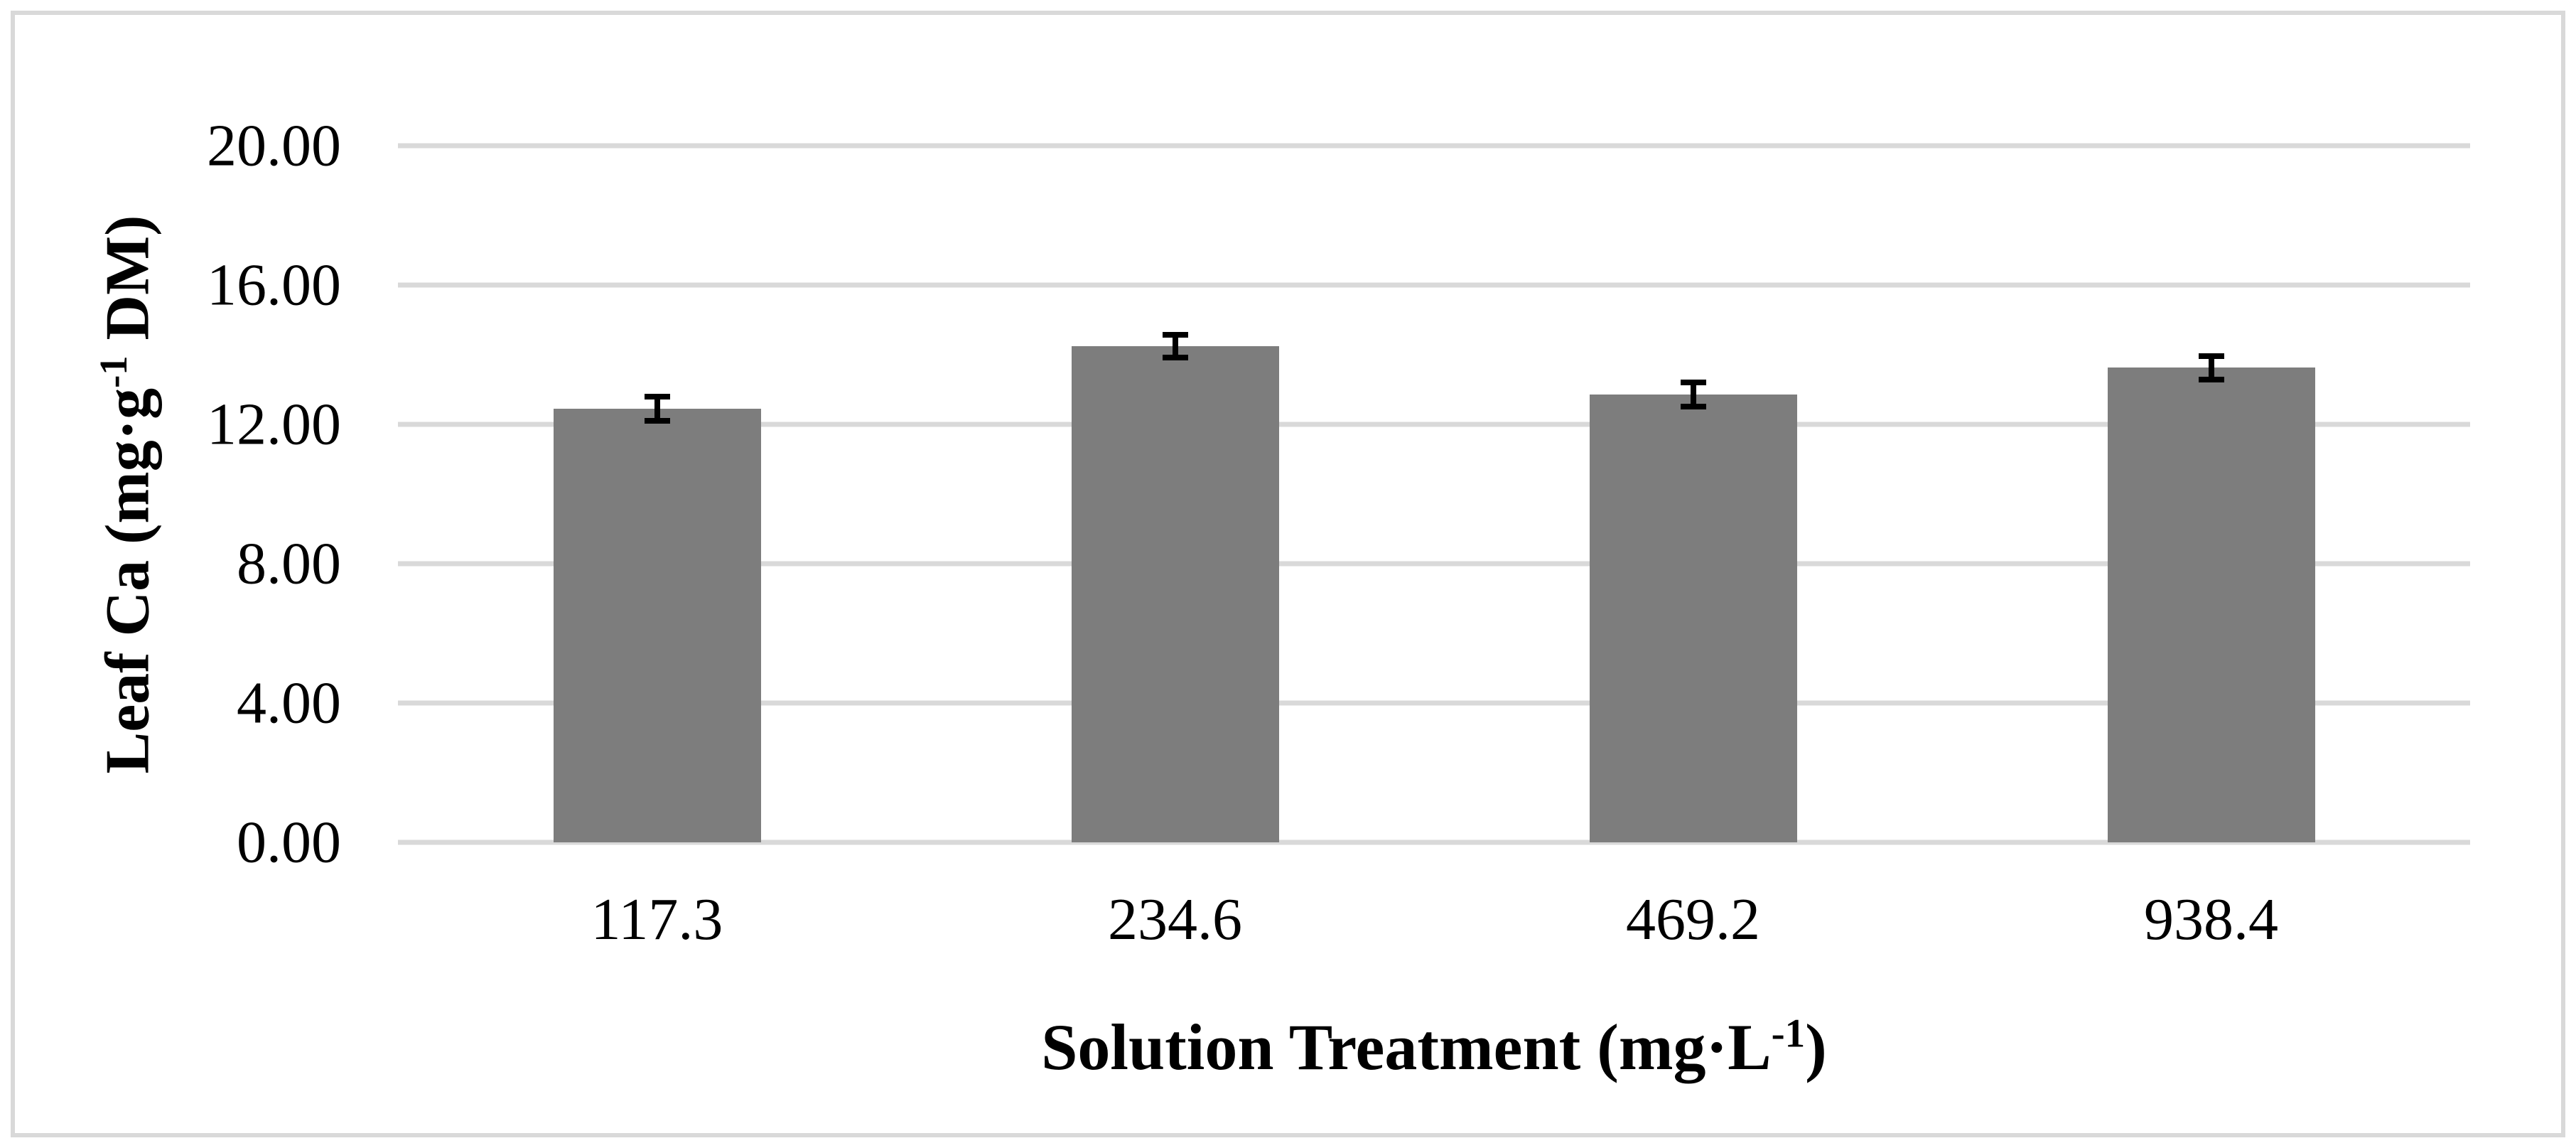  Describe the element at coordinates (289, 563) in the screenshot. I see `y-tick-label: 8.00` at that location.